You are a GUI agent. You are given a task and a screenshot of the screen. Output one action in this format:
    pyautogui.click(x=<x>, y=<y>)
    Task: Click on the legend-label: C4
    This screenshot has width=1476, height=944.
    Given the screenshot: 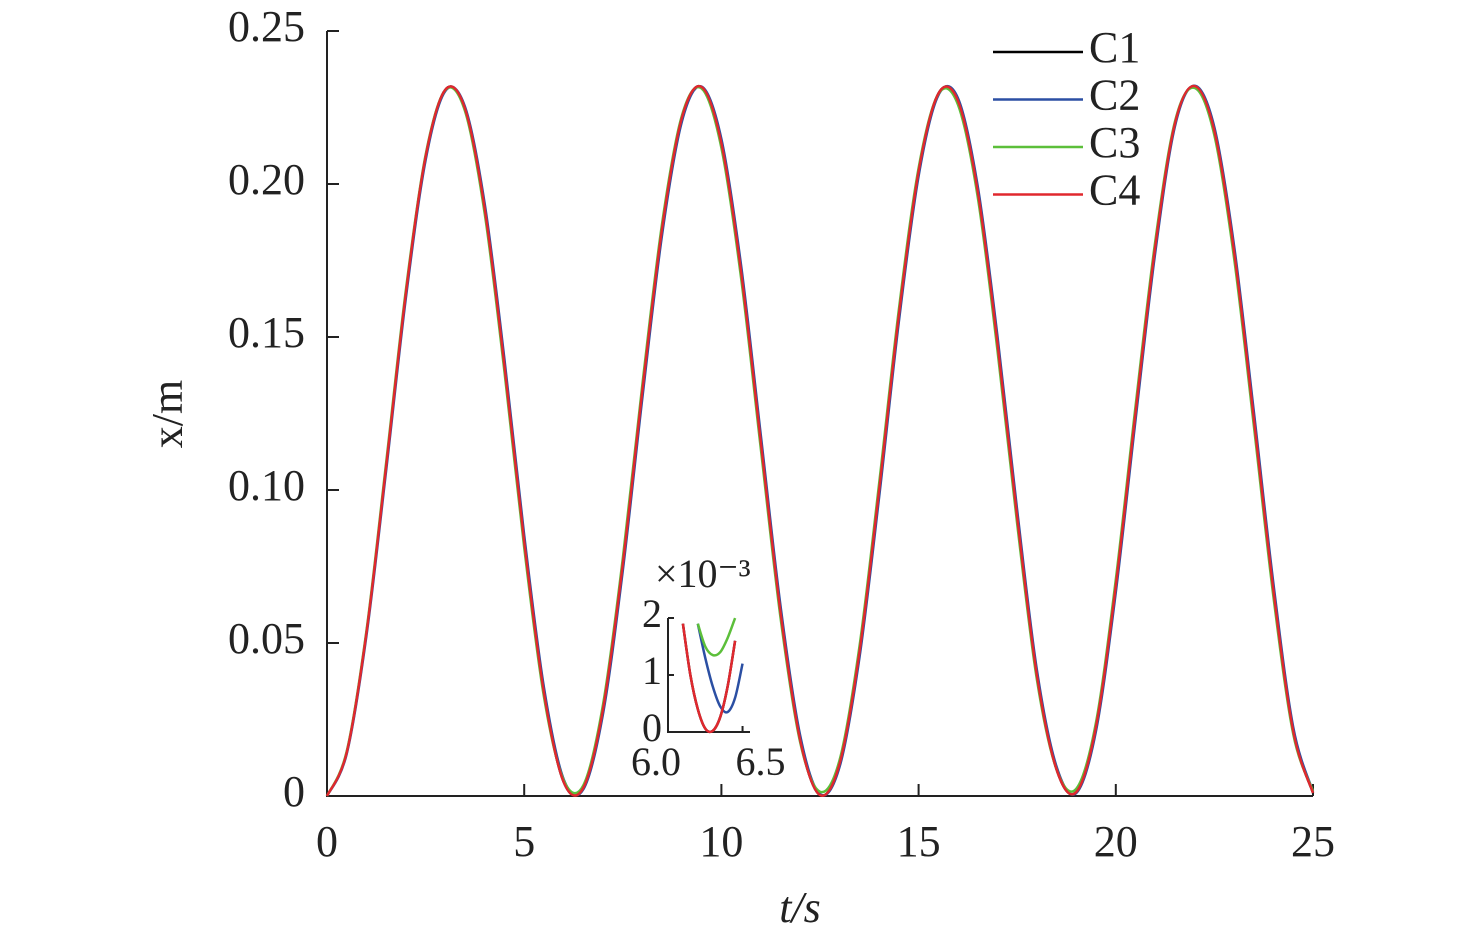 What is the action you would take?
    pyautogui.click(x=1114, y=190)
    